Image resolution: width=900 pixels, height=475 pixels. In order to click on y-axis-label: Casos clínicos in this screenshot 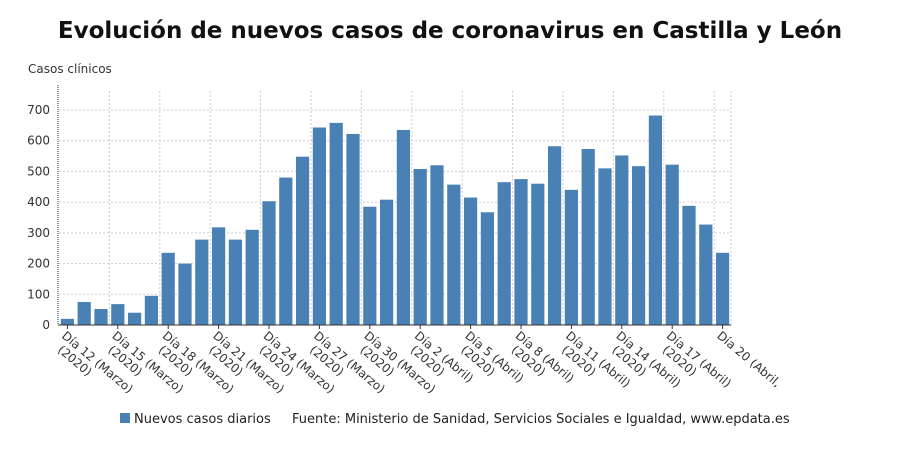, I will do `click(70, 69)`.